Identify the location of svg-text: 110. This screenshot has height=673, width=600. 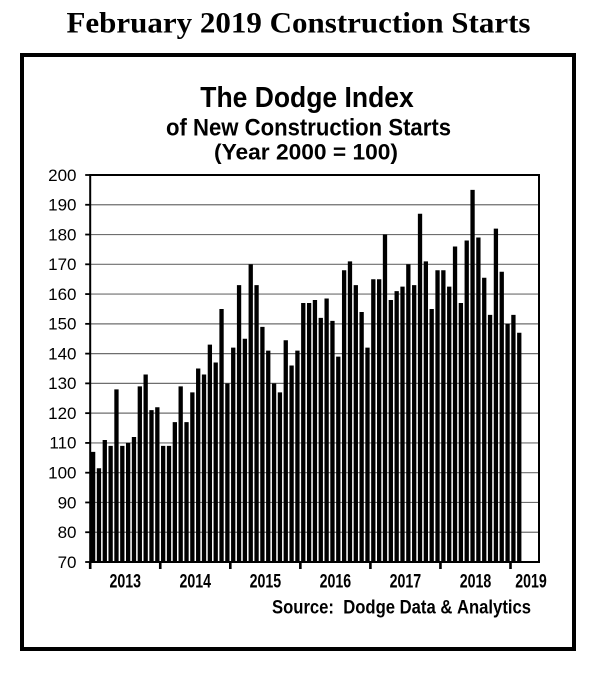
(62, 443).